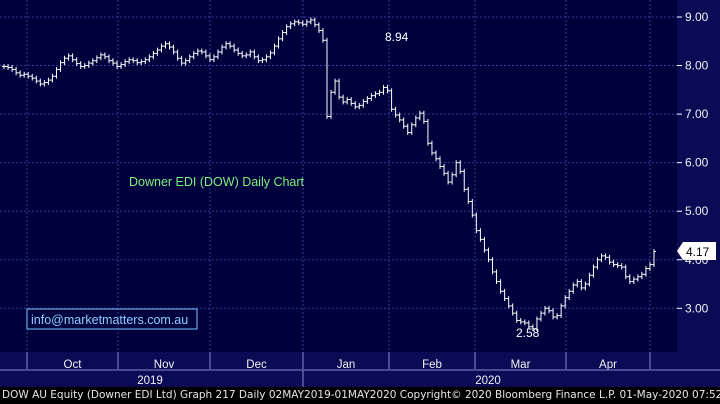 Image resolution: width=720 pixels, height=404 pixels. Describe the element at coordinates (697, 17) in the screenshot. I see `y-tick-label: 9.00` at that location.